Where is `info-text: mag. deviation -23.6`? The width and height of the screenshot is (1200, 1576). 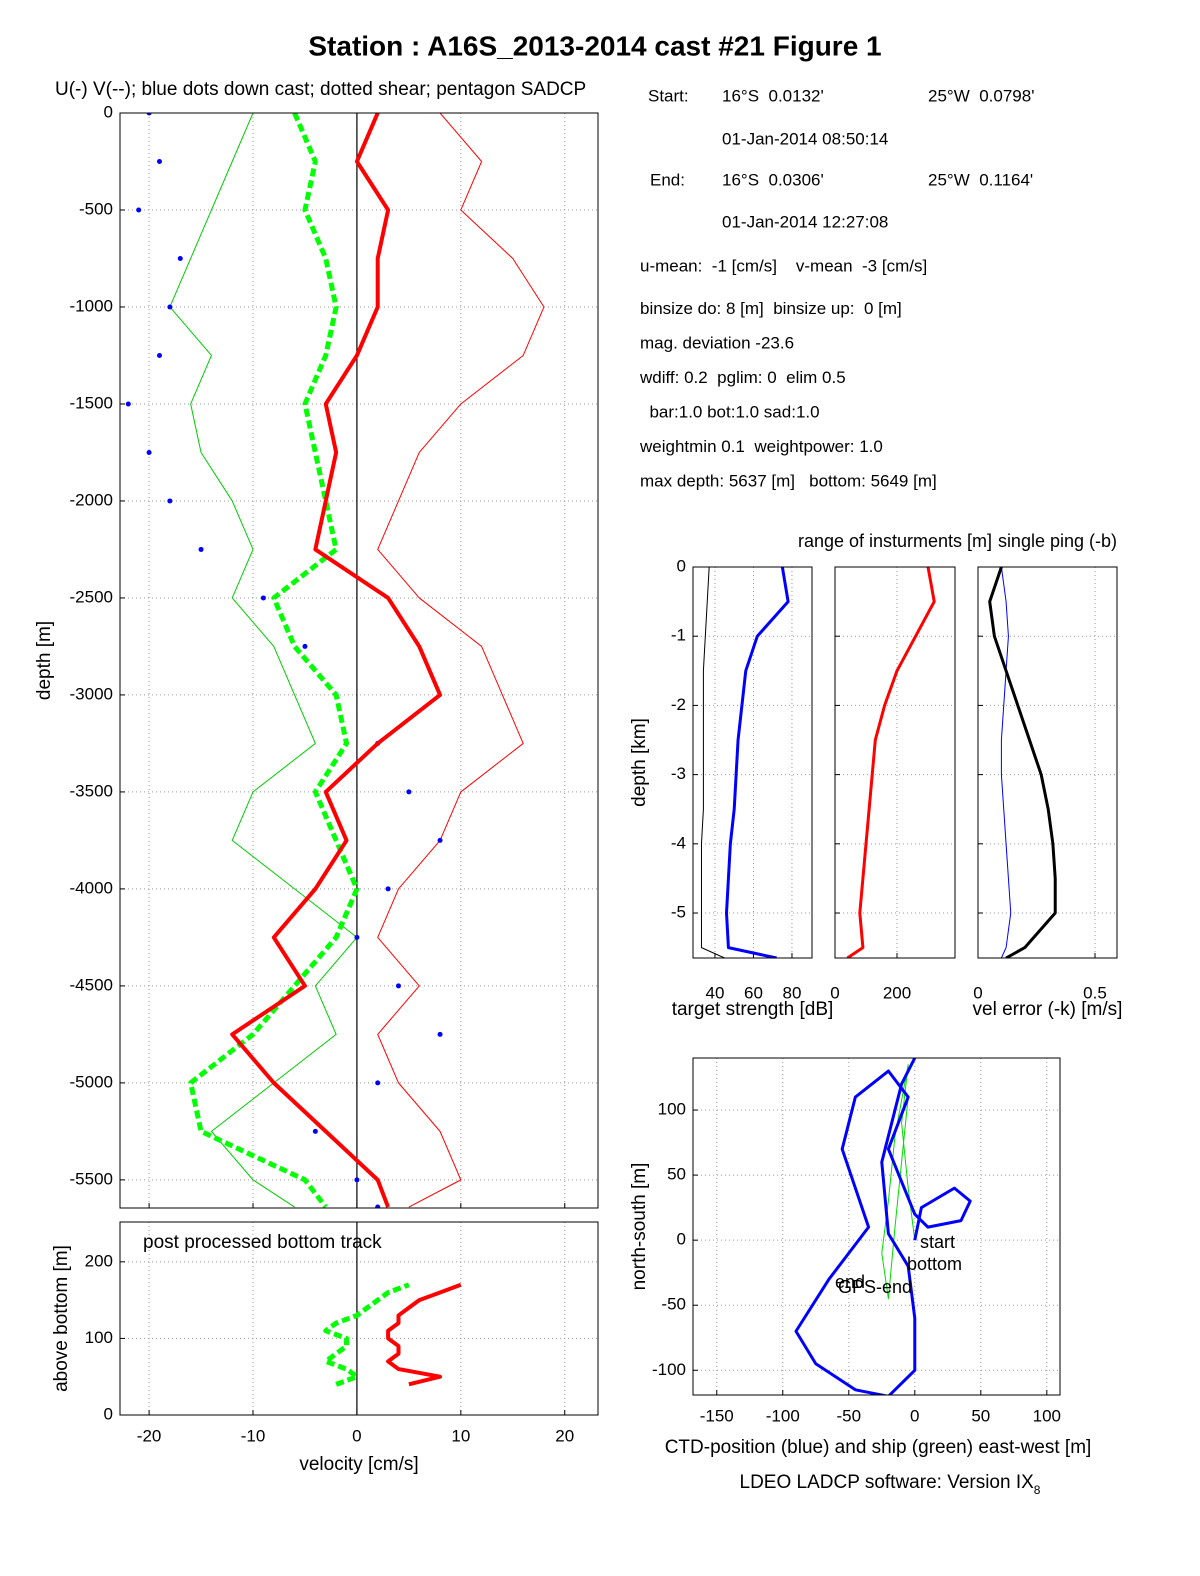 info-text: mag. deviation -23.6 is located at coordinates (717, 342).